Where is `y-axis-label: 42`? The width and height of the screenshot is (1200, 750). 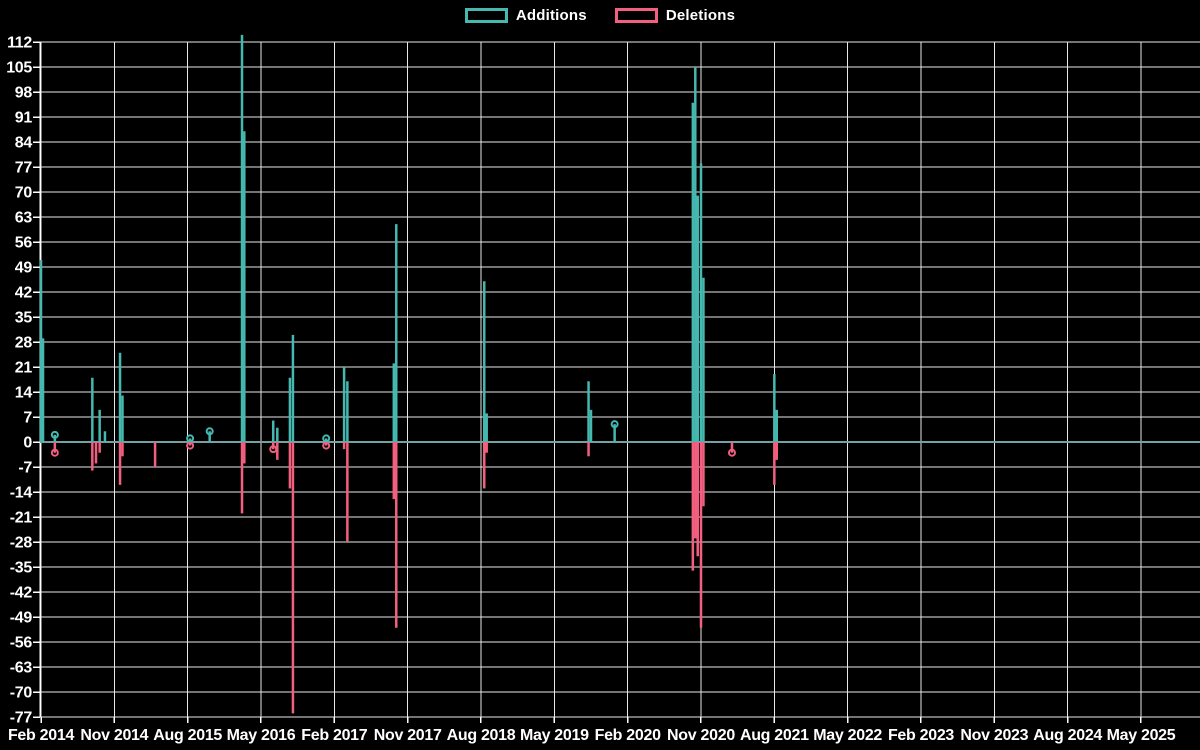
y-axis-label: 42 is located at coordinates (24, 293).